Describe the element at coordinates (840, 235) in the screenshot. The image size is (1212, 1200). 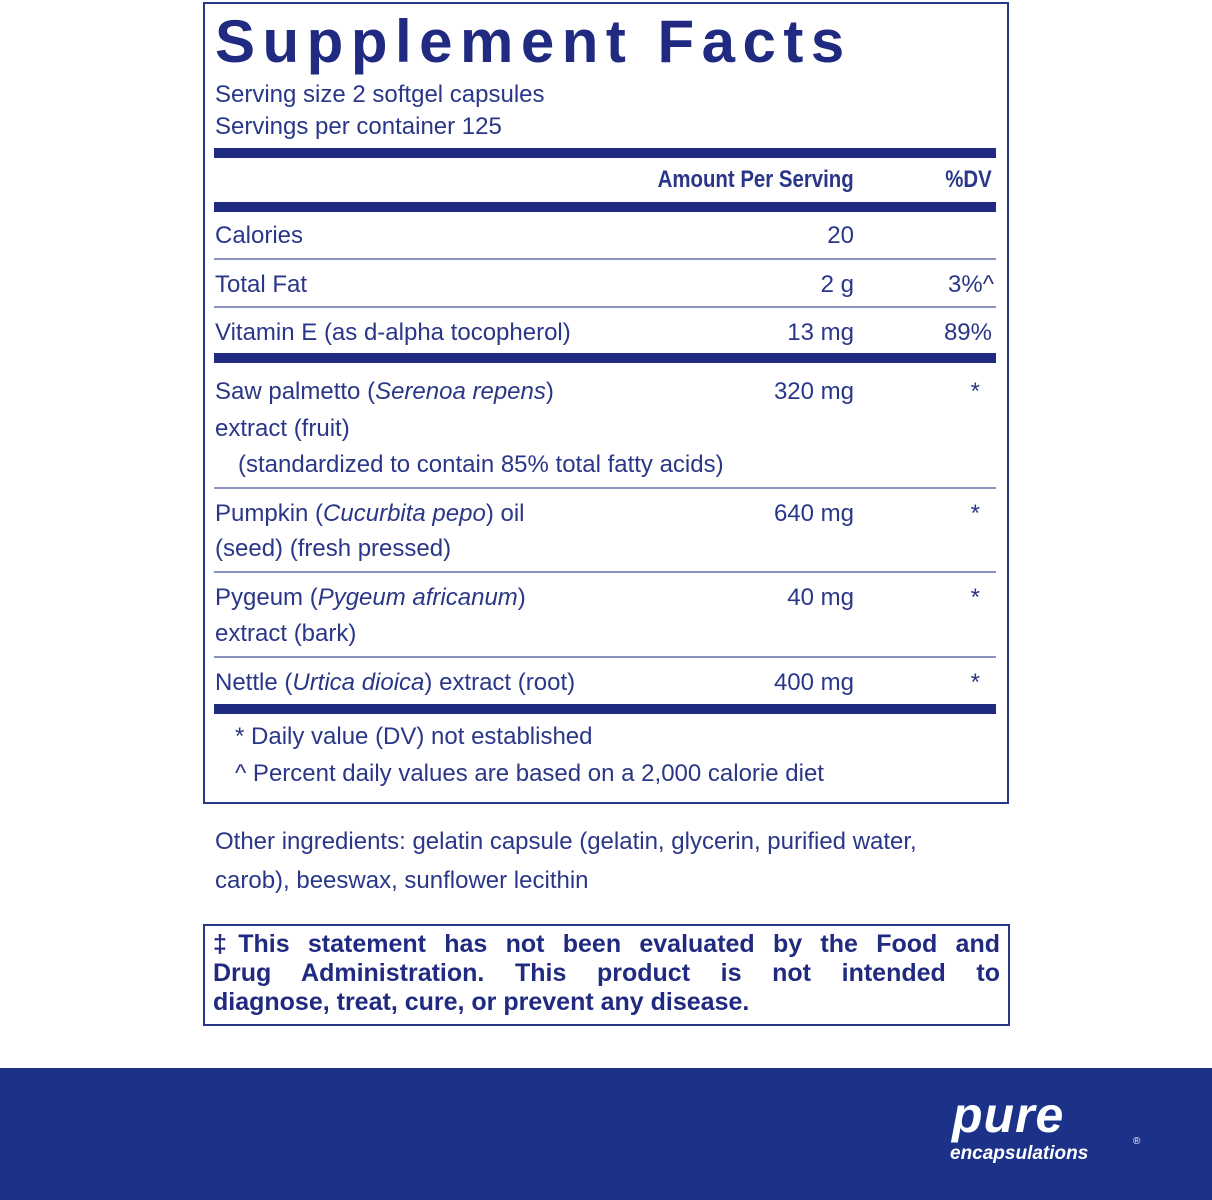
I see `nutrient-amount: 20` at that location.